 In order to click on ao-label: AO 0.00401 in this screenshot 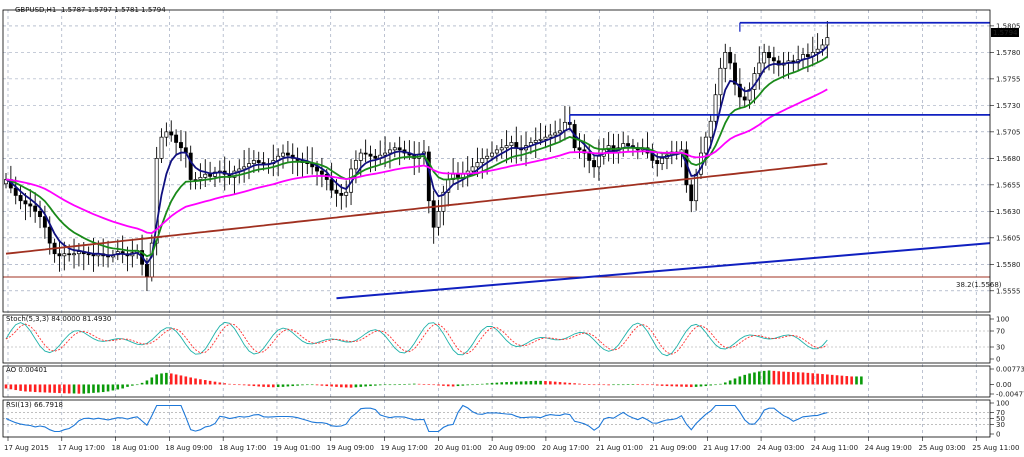, I will do `click(26, 370)`.